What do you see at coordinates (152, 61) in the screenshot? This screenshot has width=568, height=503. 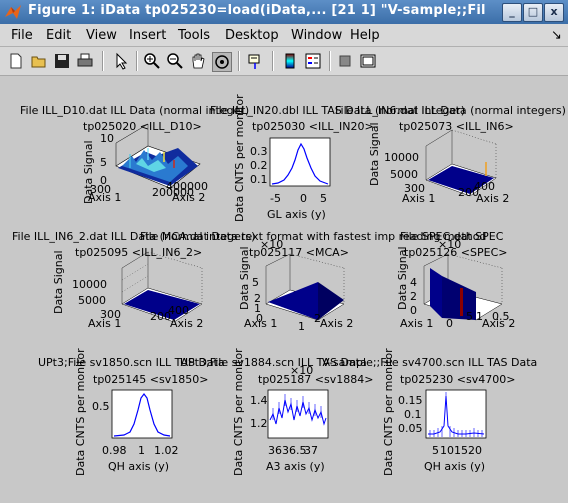 I see `zoom-in-icon` at bounding box center [152, 61].